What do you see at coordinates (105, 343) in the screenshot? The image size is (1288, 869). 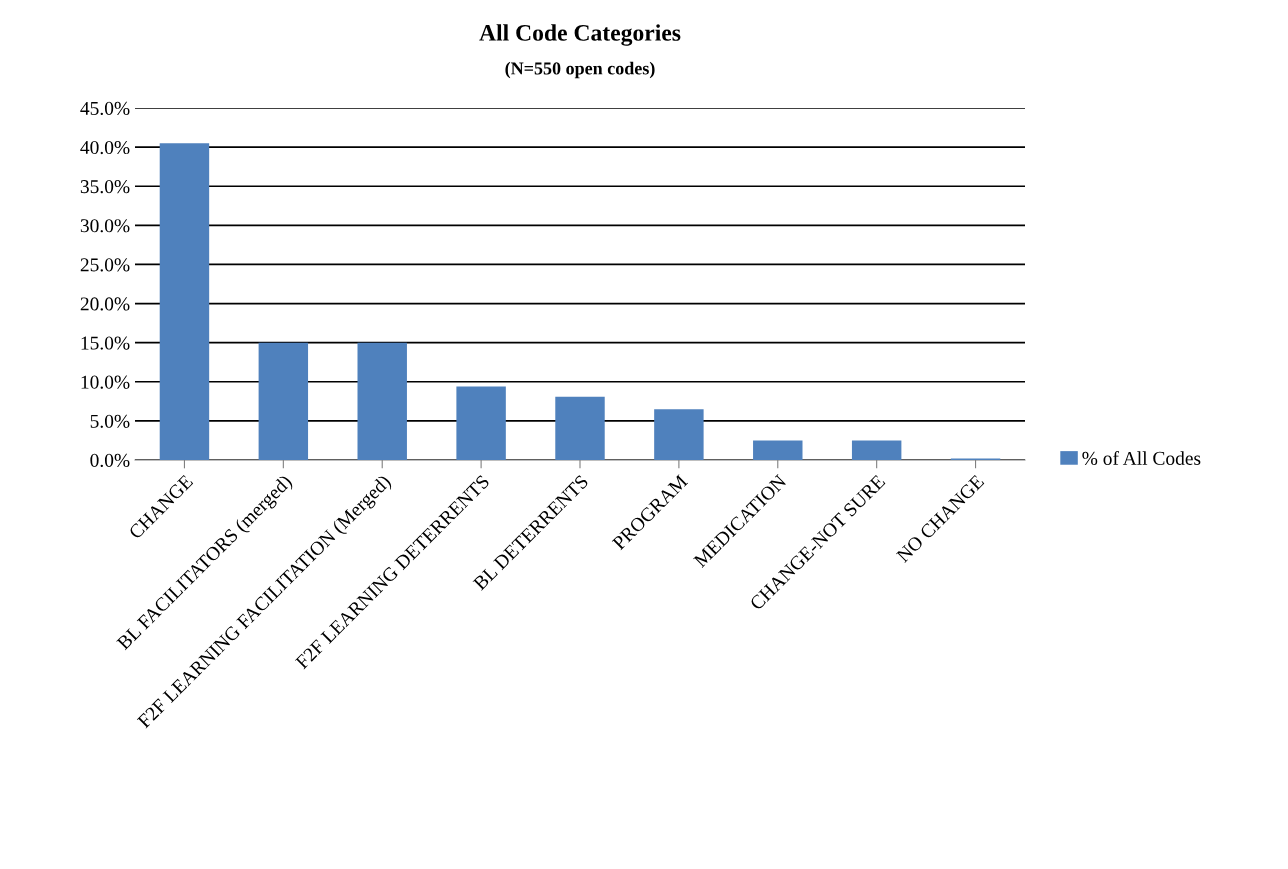 I see `y-tick-label: 15.0%` at bounding box center [105, 343].